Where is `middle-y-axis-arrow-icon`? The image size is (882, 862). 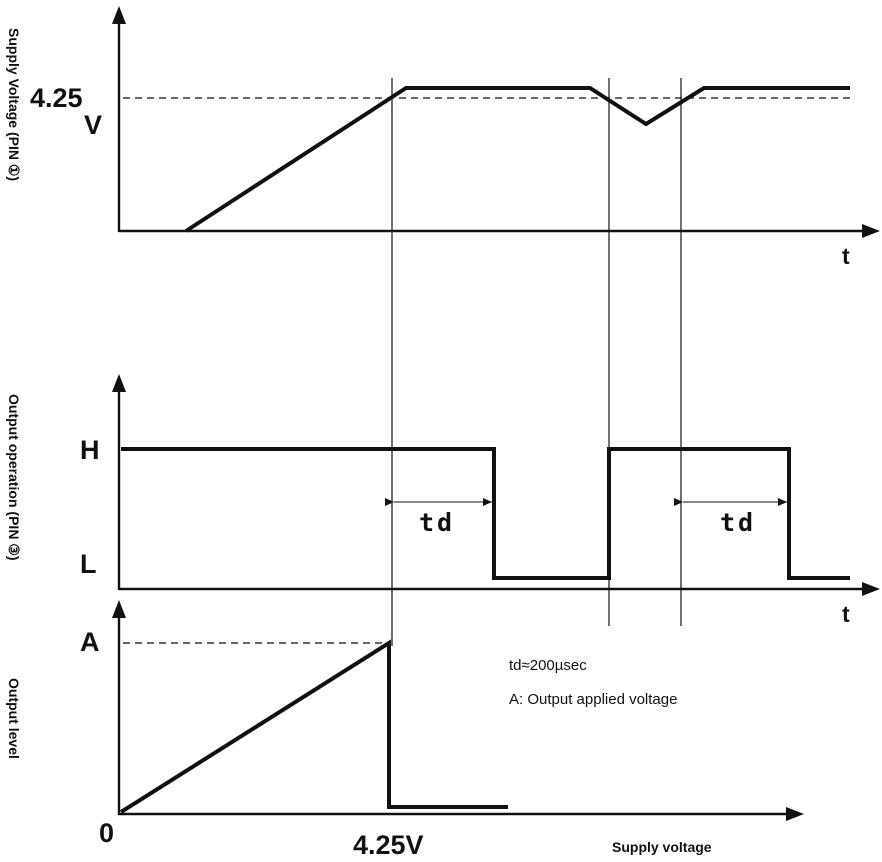 middle-y-axis-arrow-icon is located at coordinates (119, 383).